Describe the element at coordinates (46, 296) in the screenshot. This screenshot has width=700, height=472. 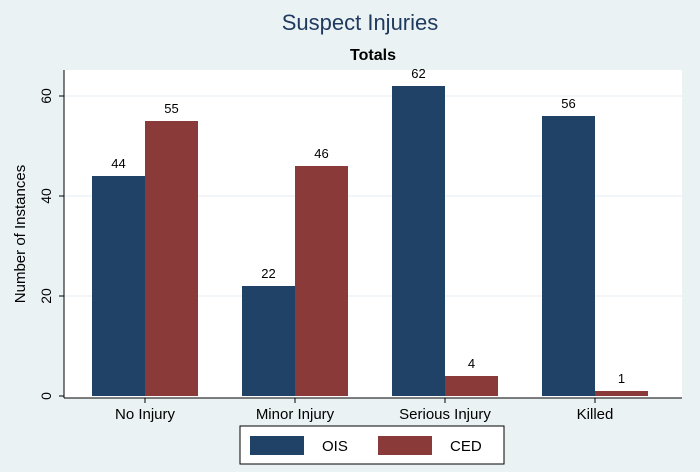
I see `y-tick-label: 20` at that location.